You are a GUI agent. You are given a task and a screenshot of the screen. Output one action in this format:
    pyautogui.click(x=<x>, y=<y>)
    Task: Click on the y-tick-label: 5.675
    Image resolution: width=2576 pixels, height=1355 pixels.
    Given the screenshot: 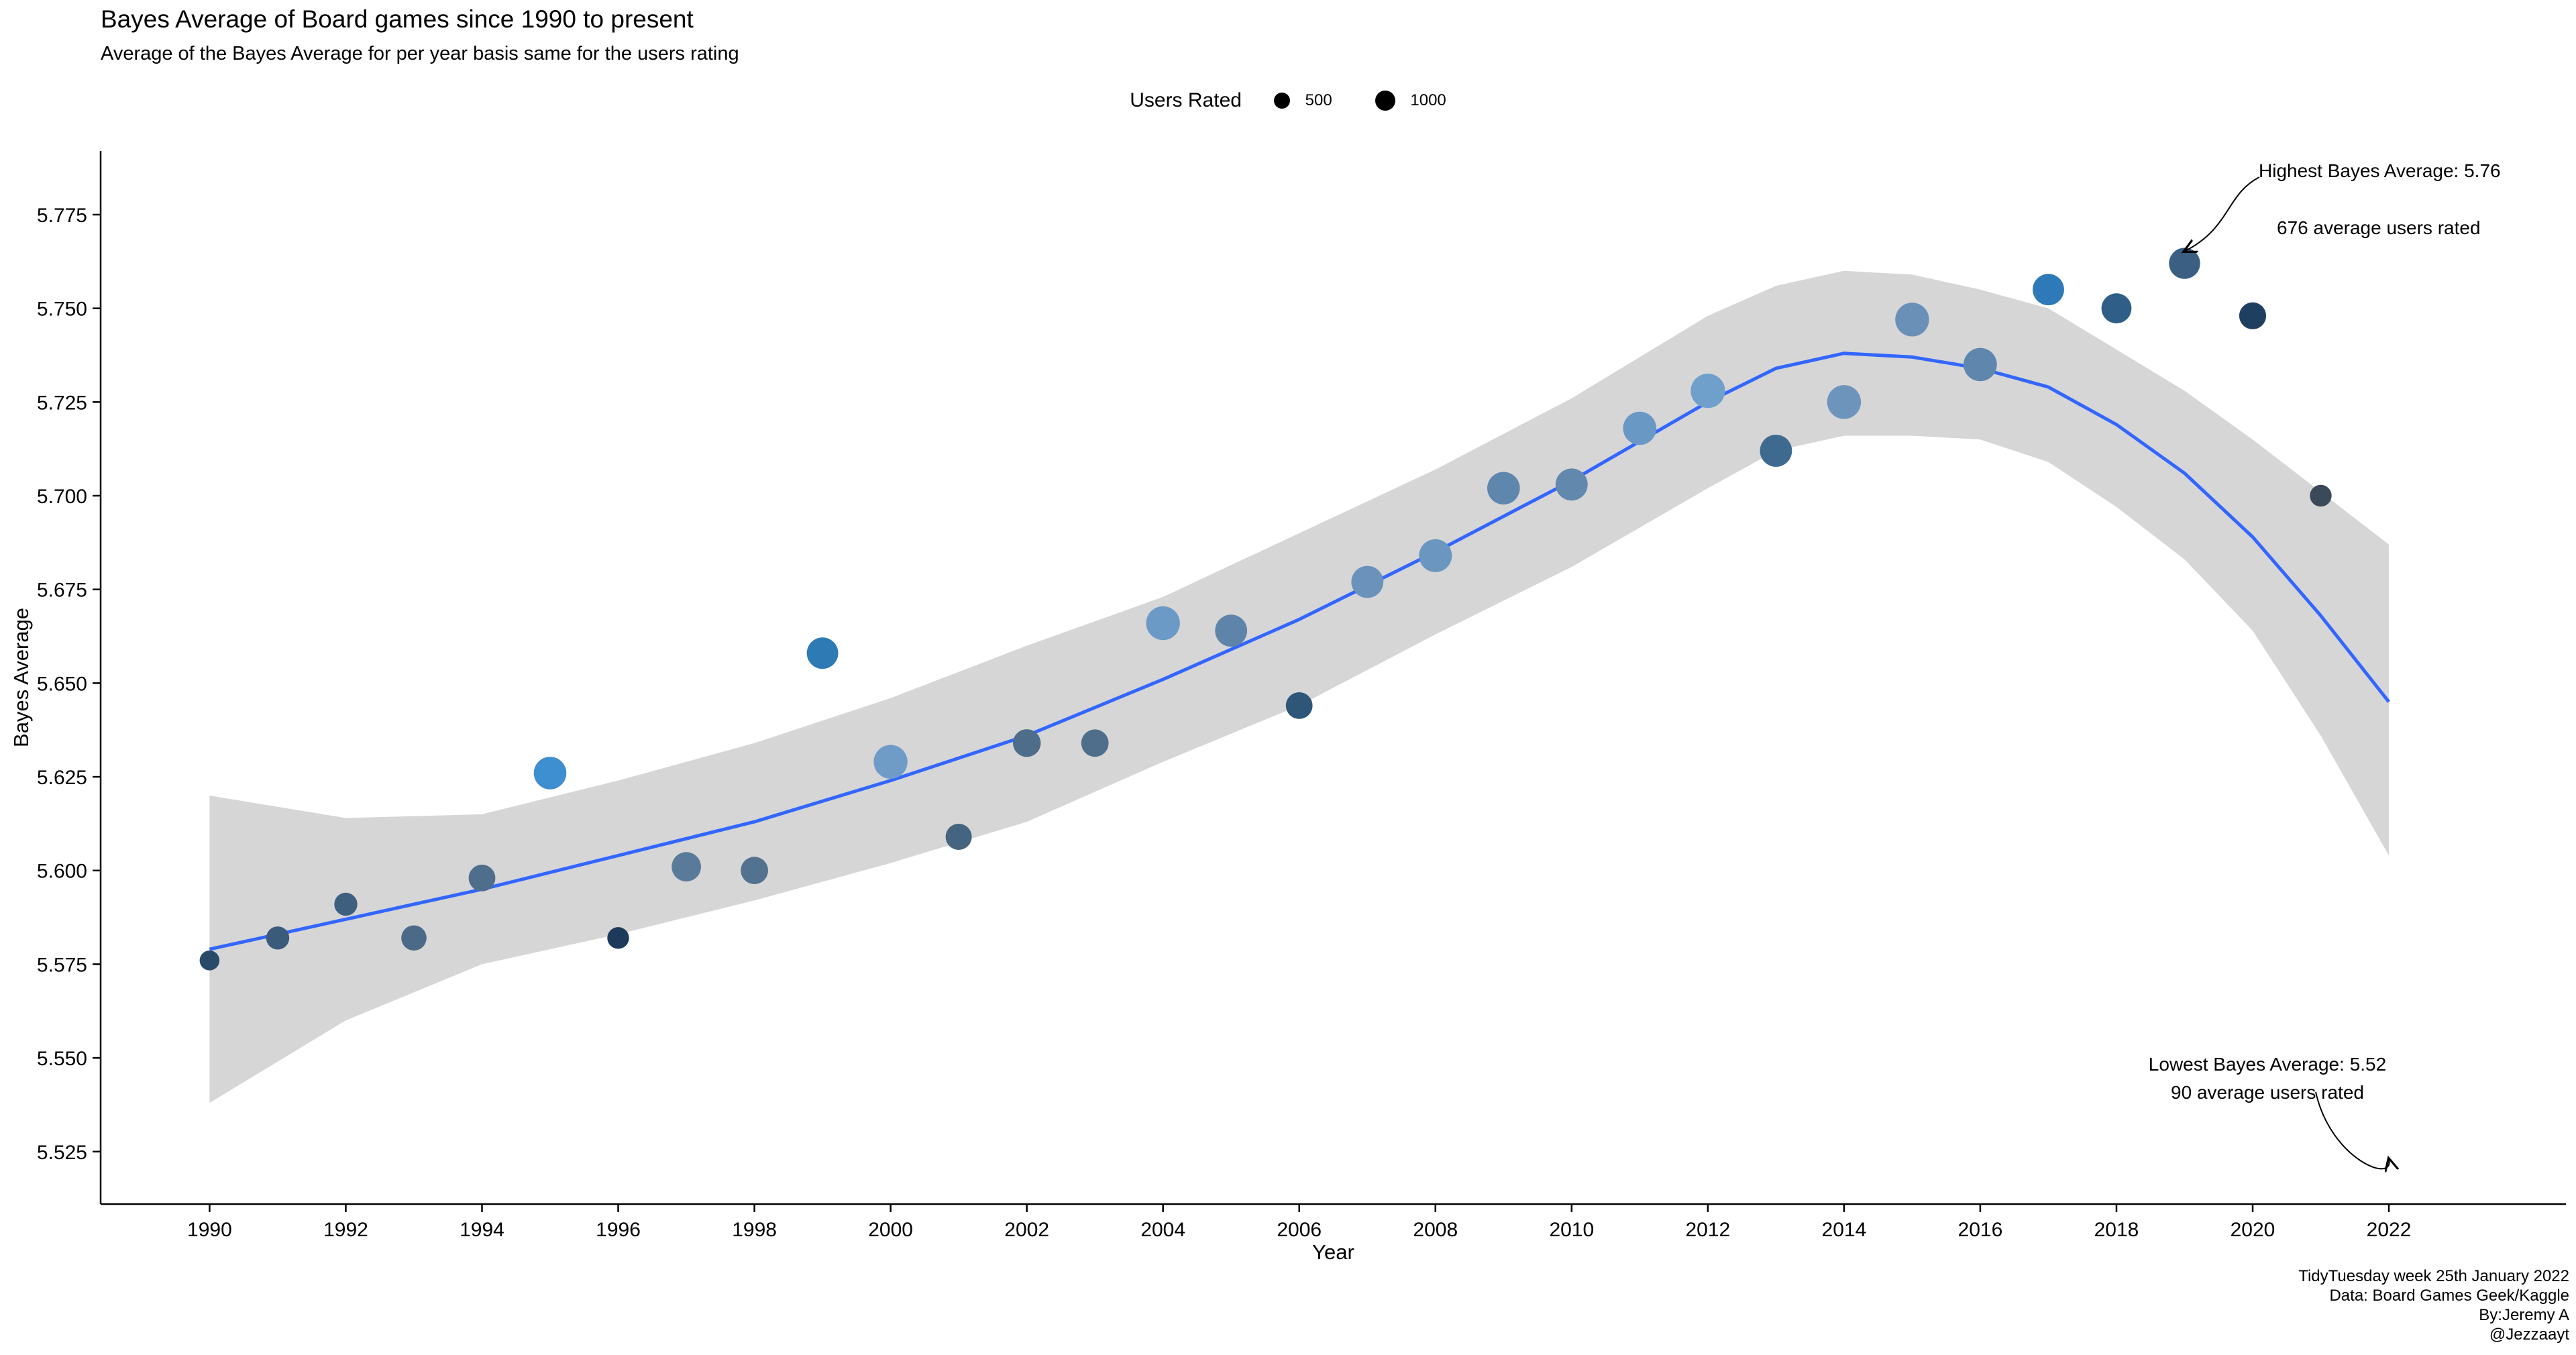 What is the action you would take?
    pyautogui.click(x=62, y=591)
    